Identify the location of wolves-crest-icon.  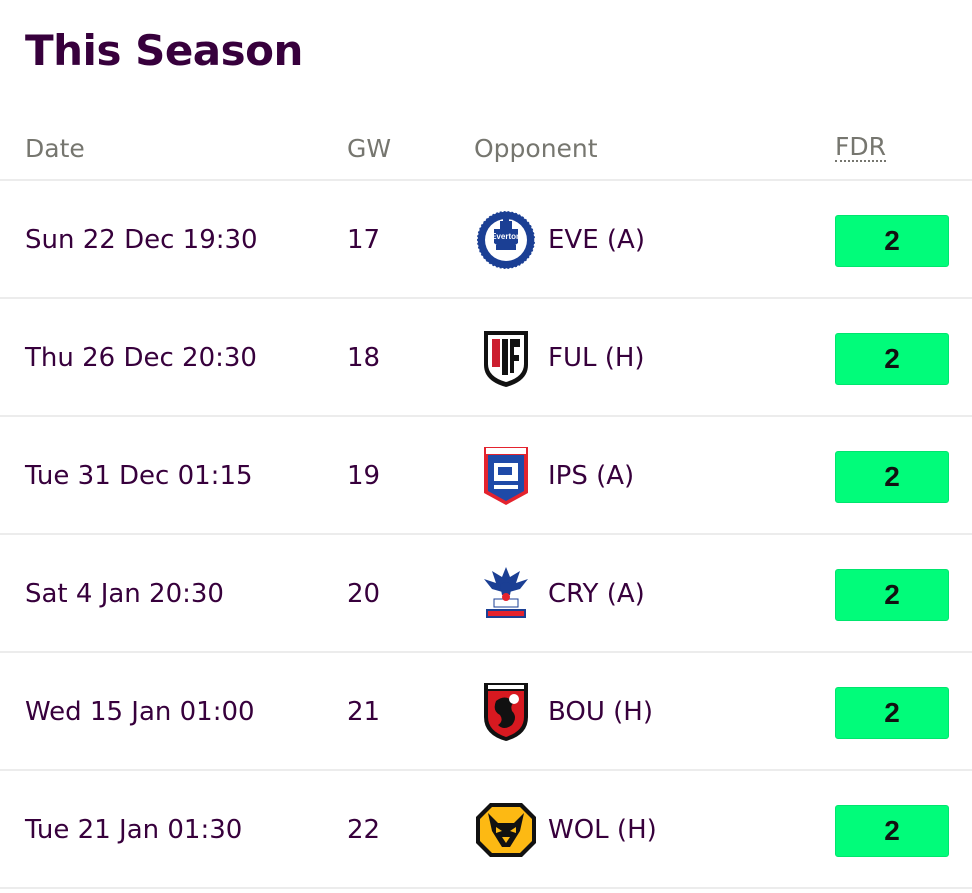
(506, 830).